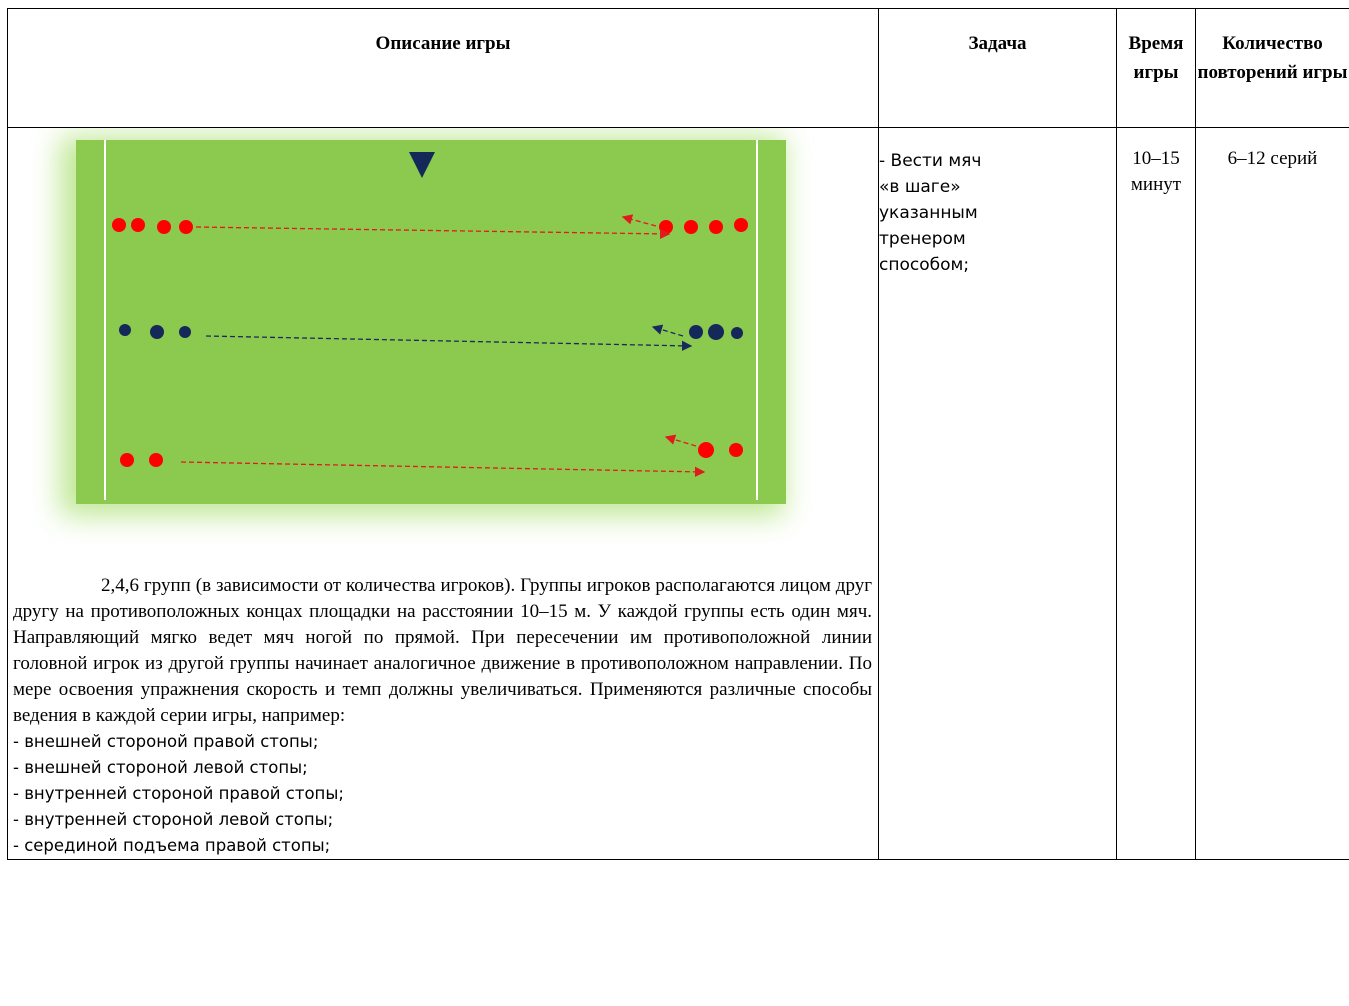 The height and width of the screenshot is (1006, 1349). Describe the element at coordinates (997, 68) in the screenshot. I see `header-cell: Задача` at that location.